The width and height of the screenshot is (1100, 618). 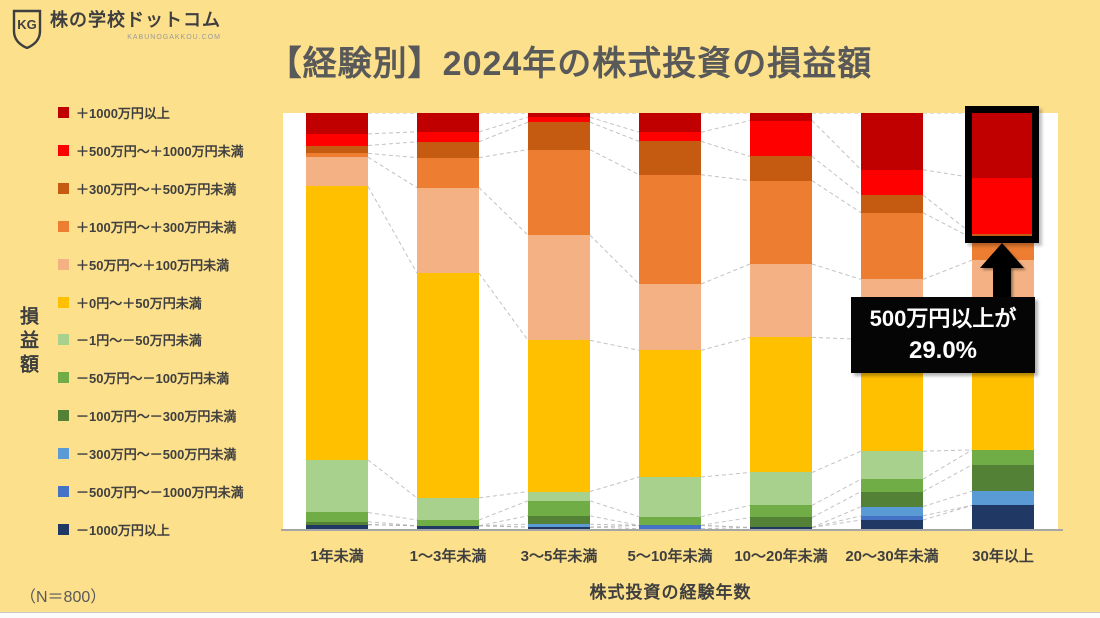 What do you see at coordinates (123, 530) in the screenshot?
I see `legend-label: －1000万円以上` at bounding box center [123, 530].